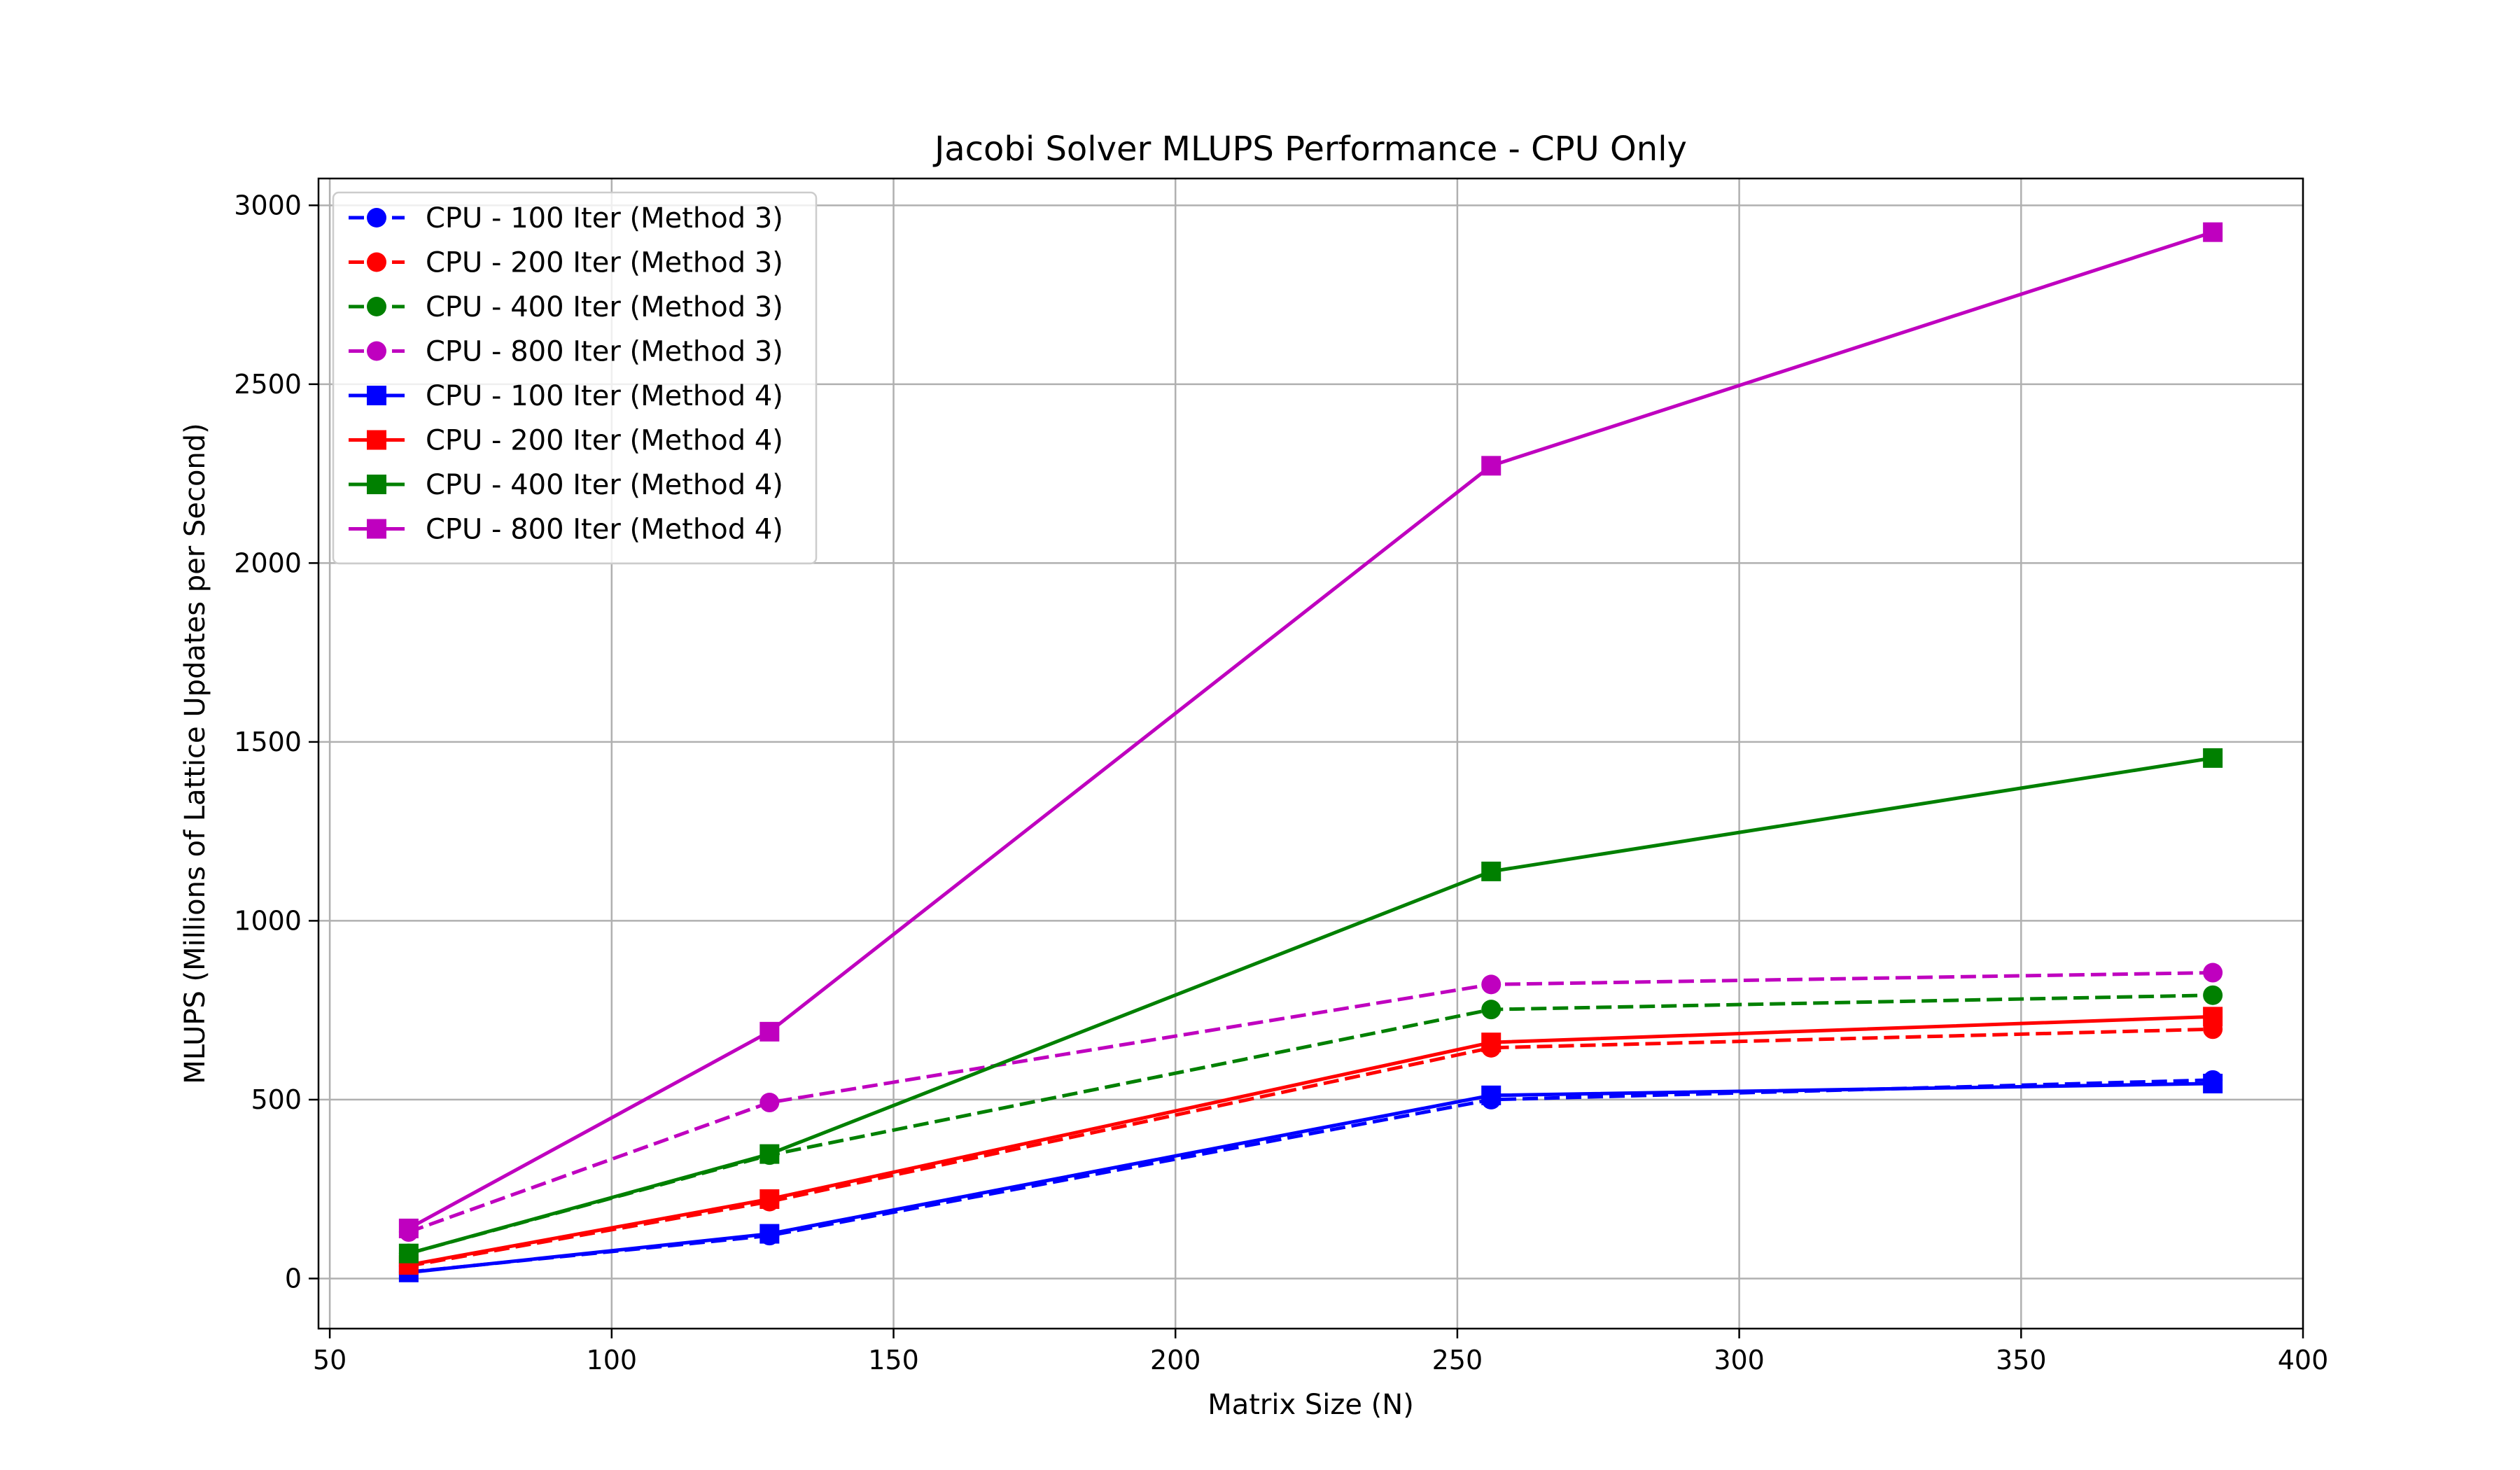 Image resolution: width=2520 pixels, height=1470 pixels. I want to click on x-tick-label: 100, so click(612, 1360).